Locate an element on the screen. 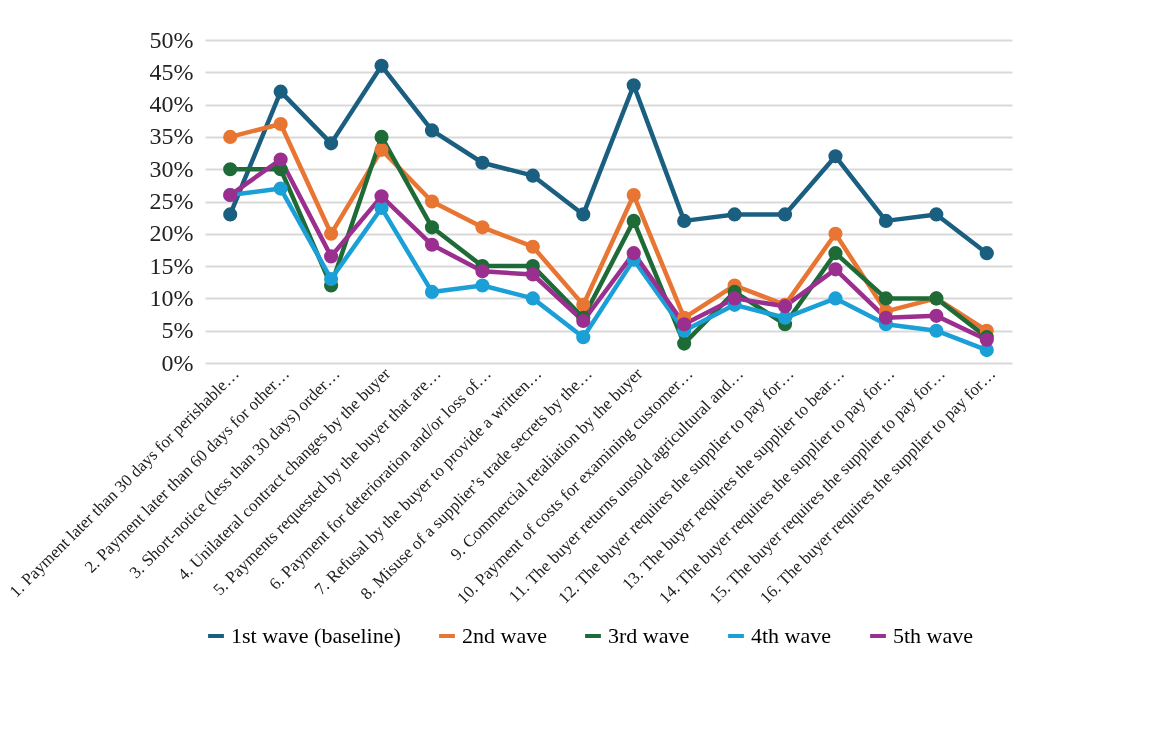 This screenshot has width=1151, height=740. y-tick-label: 35% is located at coordinates (171, 136).